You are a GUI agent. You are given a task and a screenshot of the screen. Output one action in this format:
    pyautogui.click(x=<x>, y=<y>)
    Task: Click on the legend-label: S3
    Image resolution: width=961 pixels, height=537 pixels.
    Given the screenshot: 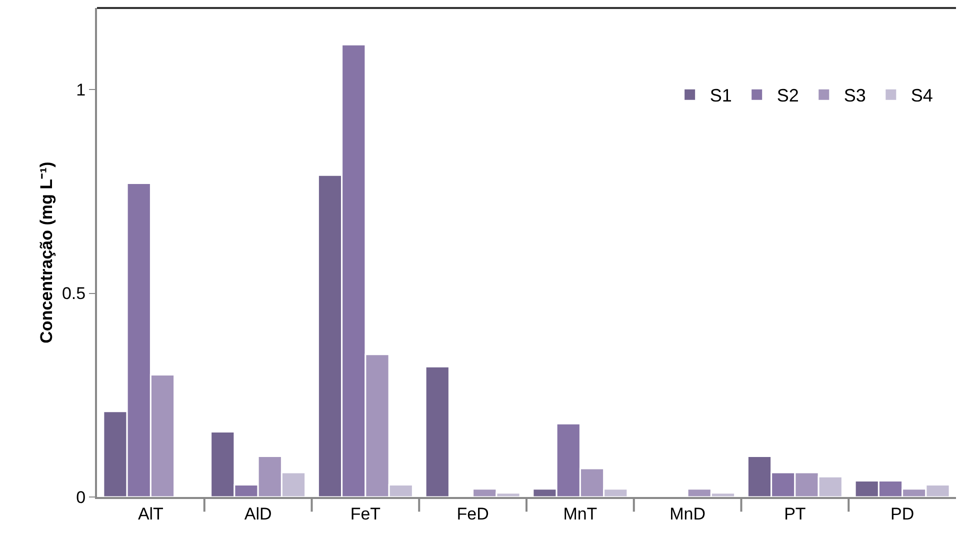 What is the action you would take?
    pyautogui.click(x=855, y=96)
    